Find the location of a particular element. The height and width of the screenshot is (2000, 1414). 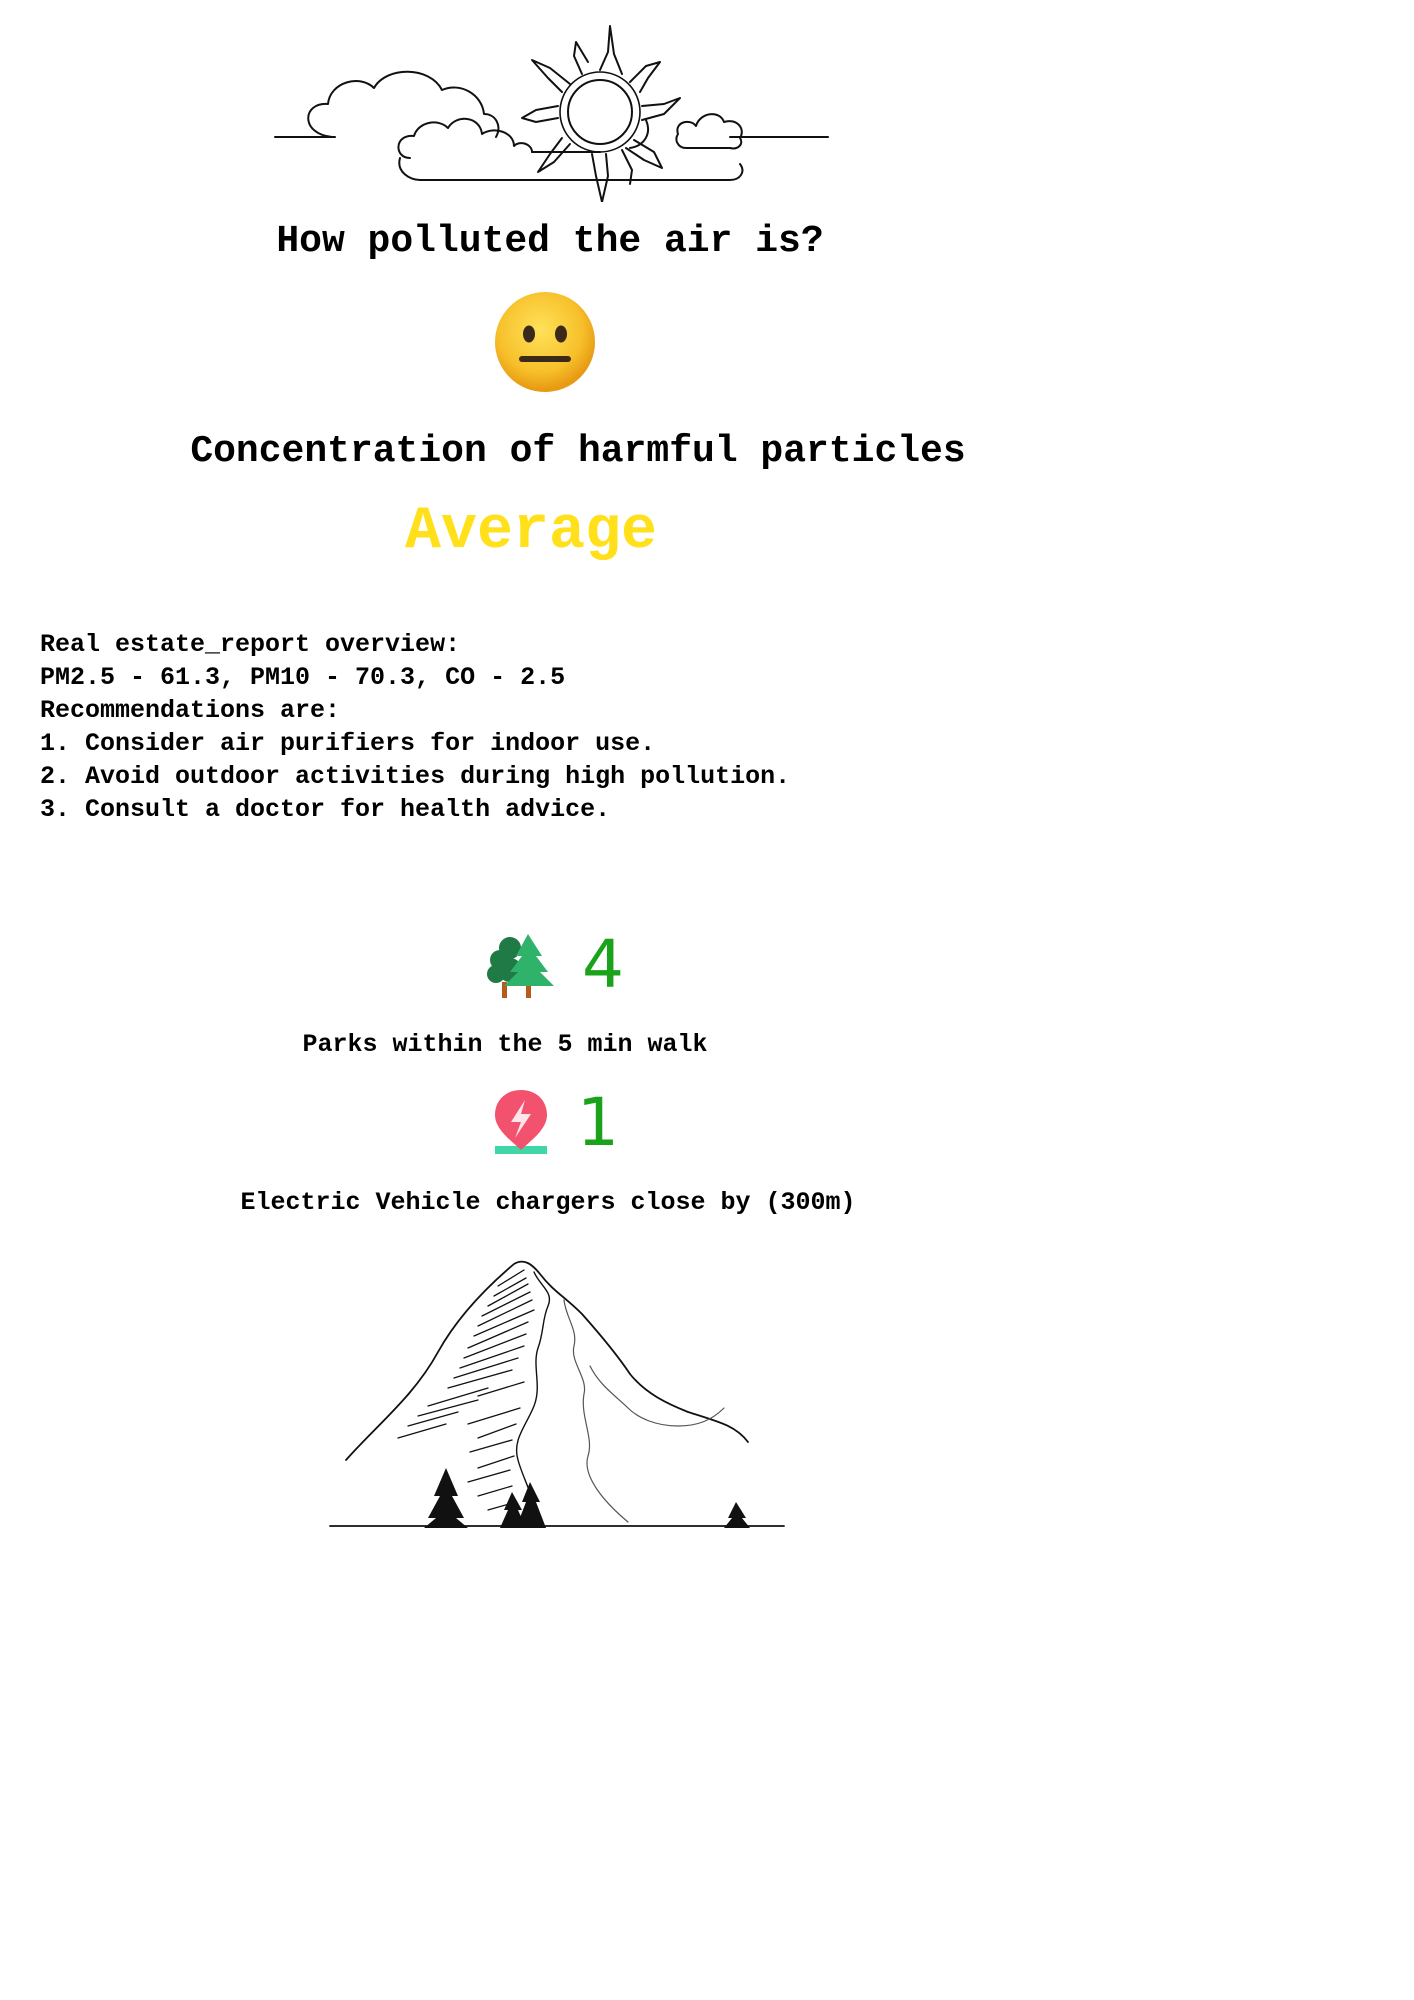

report-line: 3. Consult a doctor for health advice. is located at coordinates (325, 809).